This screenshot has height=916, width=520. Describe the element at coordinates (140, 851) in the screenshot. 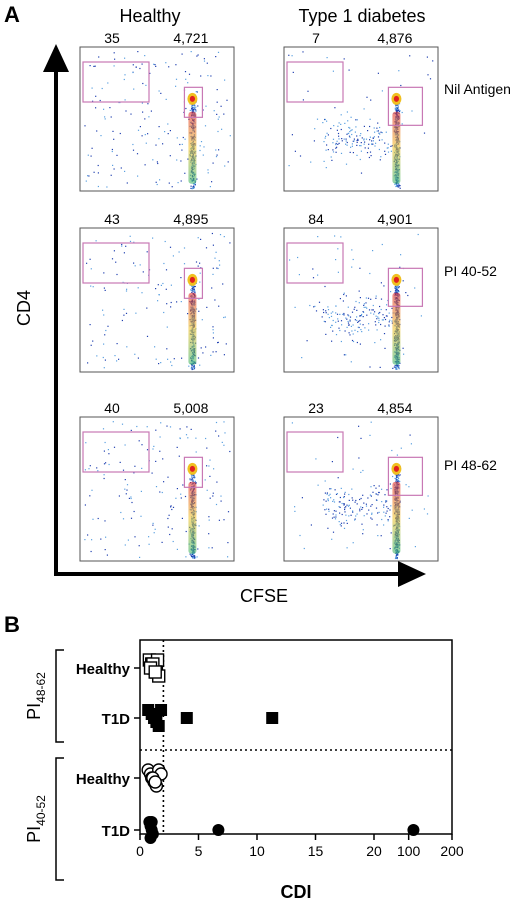

I see `x-tick-label: 0` at that location.